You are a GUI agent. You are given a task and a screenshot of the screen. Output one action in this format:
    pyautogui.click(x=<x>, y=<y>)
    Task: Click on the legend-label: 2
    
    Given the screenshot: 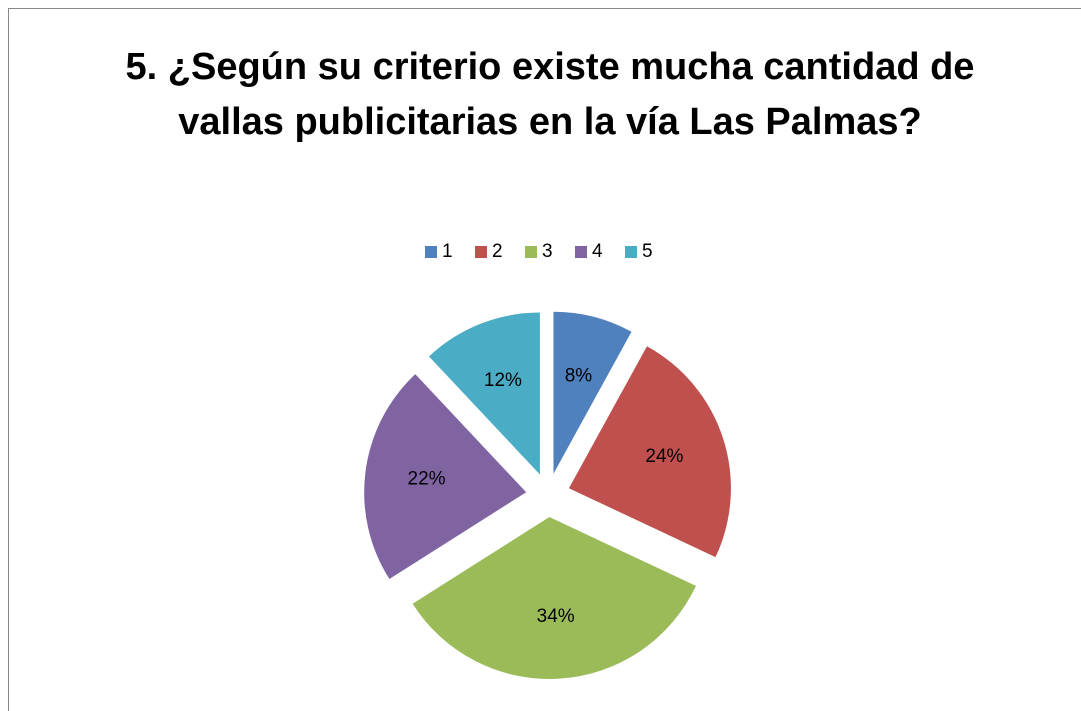 What is the action you would take?
    pyautogui.click(x=497, y=251)
    